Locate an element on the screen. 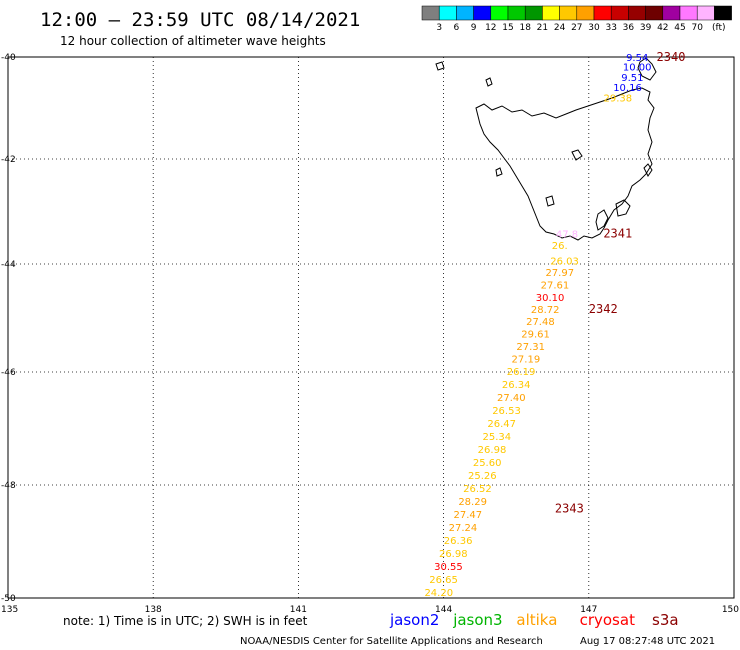 Image resolution: width=740 pixels, height=650 pixels. hunter-islands is located at coordinates (489, 82).